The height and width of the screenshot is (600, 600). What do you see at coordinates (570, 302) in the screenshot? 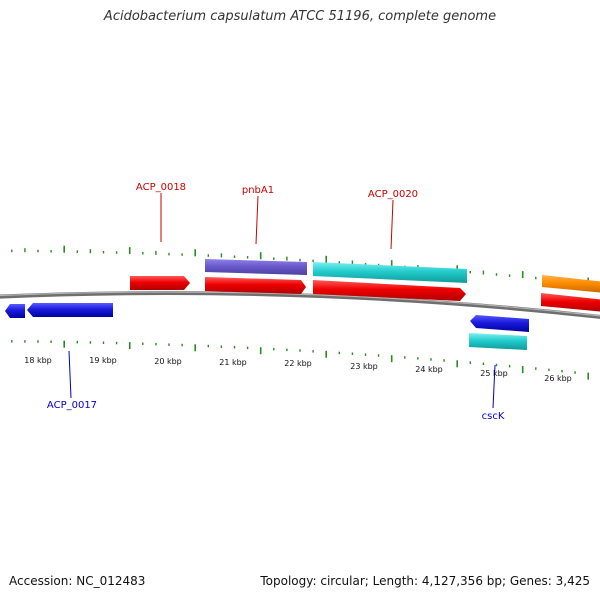
I see `feature-edge-red` at bounding box center [570, 302].